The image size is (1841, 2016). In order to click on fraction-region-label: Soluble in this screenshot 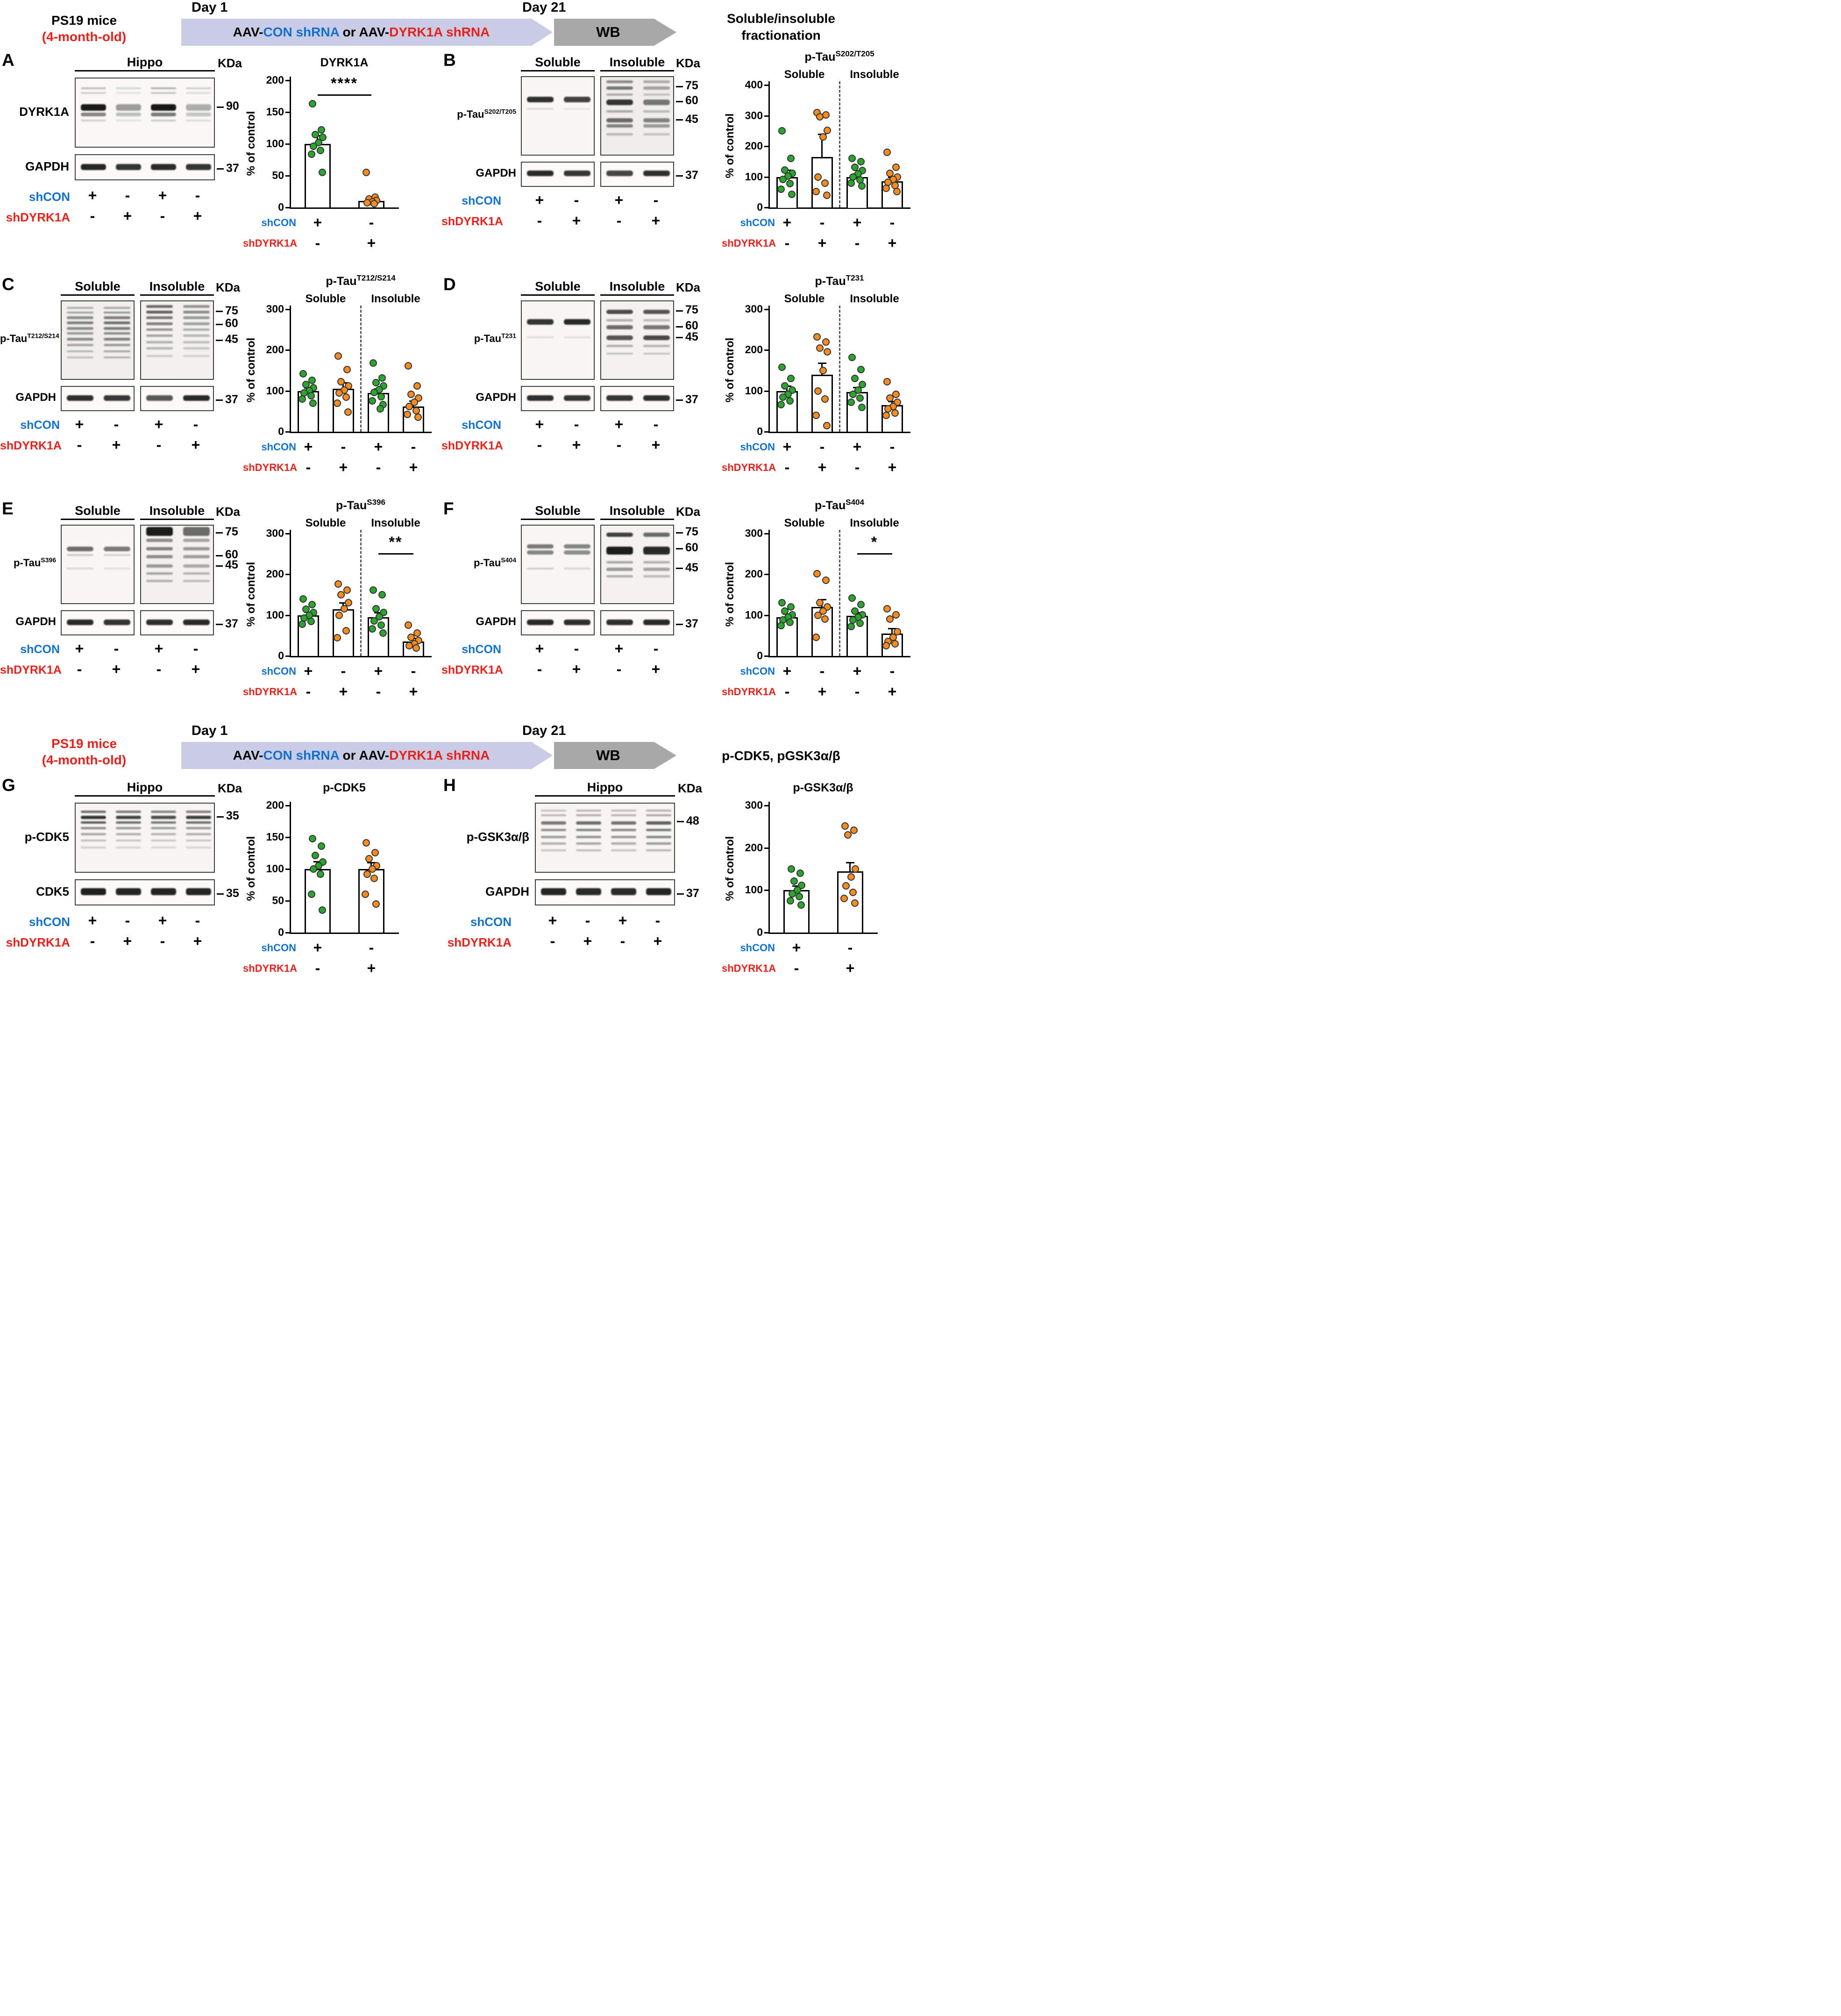, I will do `click(558, 287)`.